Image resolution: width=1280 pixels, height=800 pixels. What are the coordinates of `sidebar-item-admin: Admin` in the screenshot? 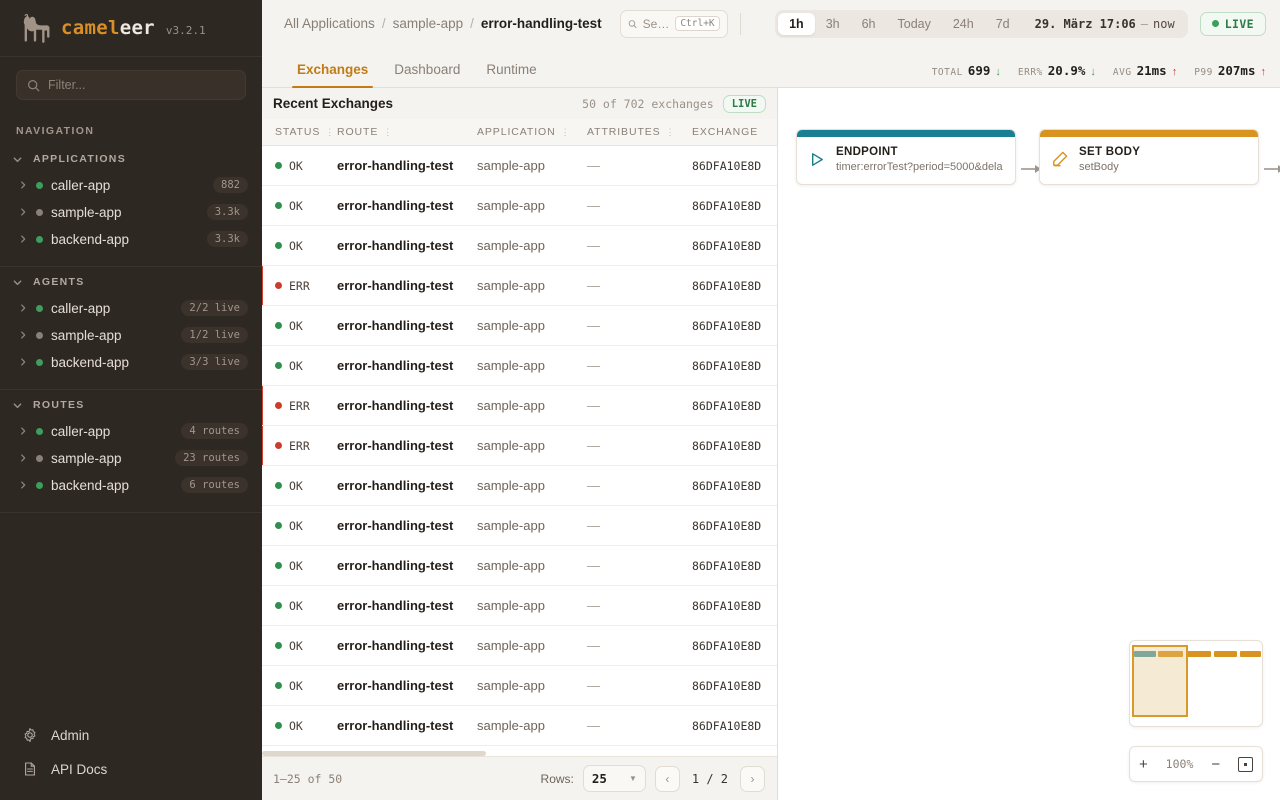 It's located at (131, 735).